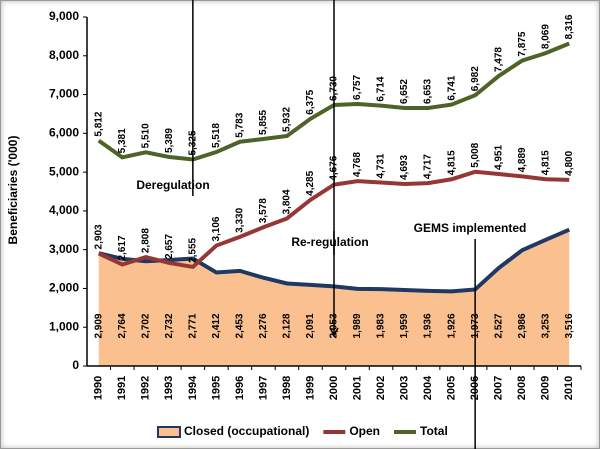  I want to click on data-label: 2,903, so click(98, 236).